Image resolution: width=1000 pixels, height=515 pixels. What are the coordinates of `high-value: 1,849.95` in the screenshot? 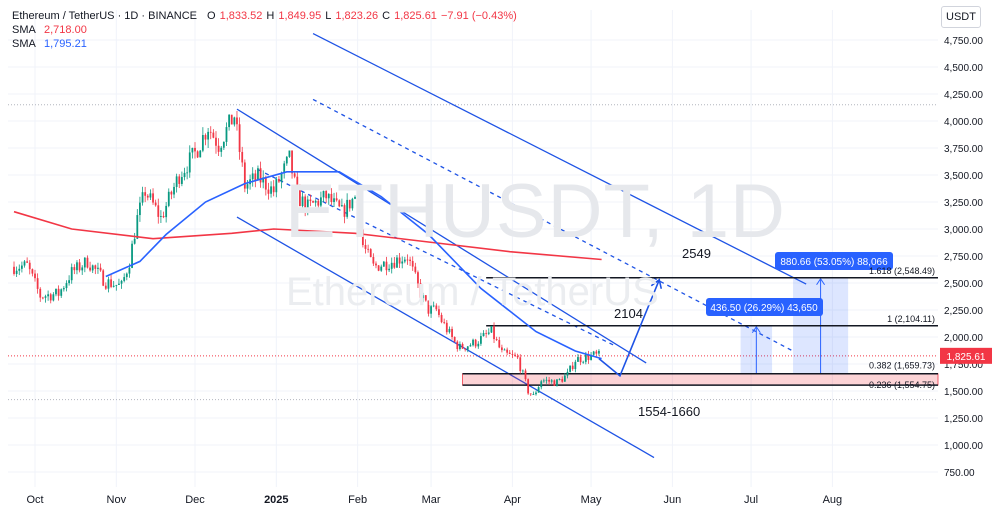 It's located at (300, 16).